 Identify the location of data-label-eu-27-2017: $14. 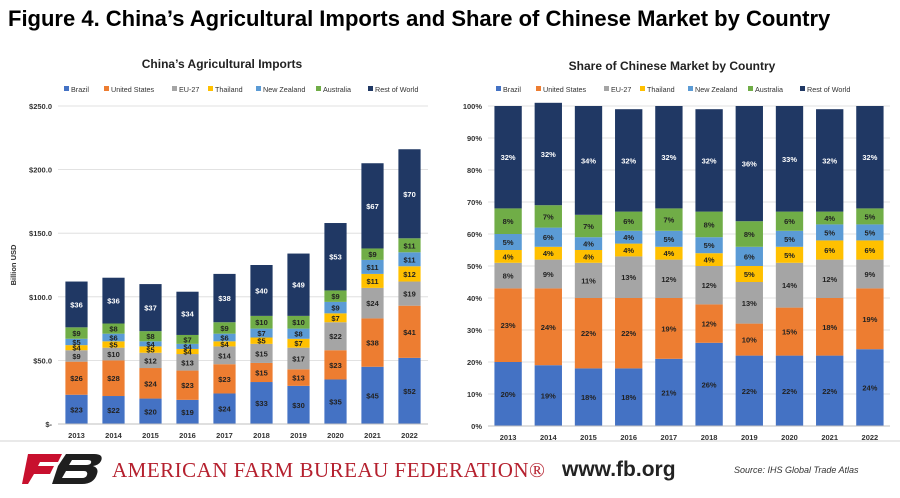
(224, 355).